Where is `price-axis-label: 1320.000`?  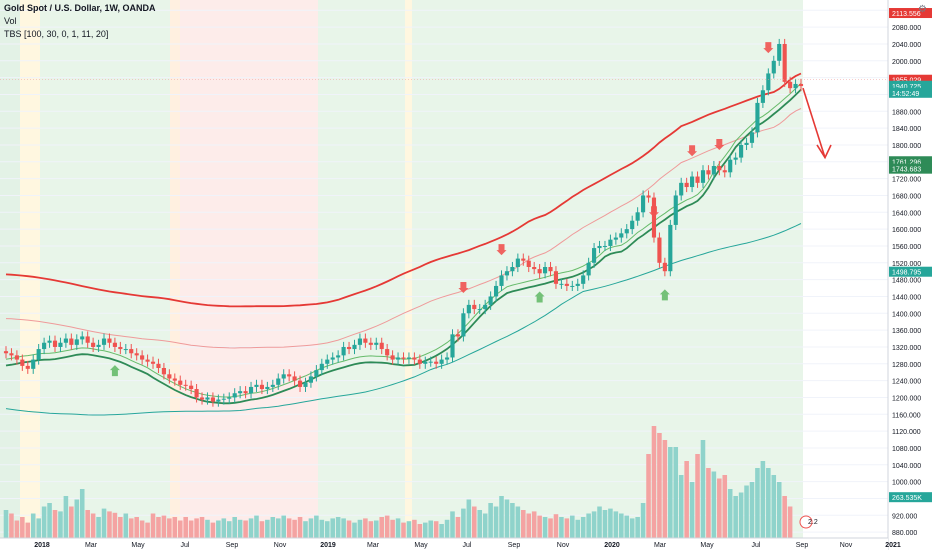 price-axis-label: 1320.000 is located at coordinates (906, 348).